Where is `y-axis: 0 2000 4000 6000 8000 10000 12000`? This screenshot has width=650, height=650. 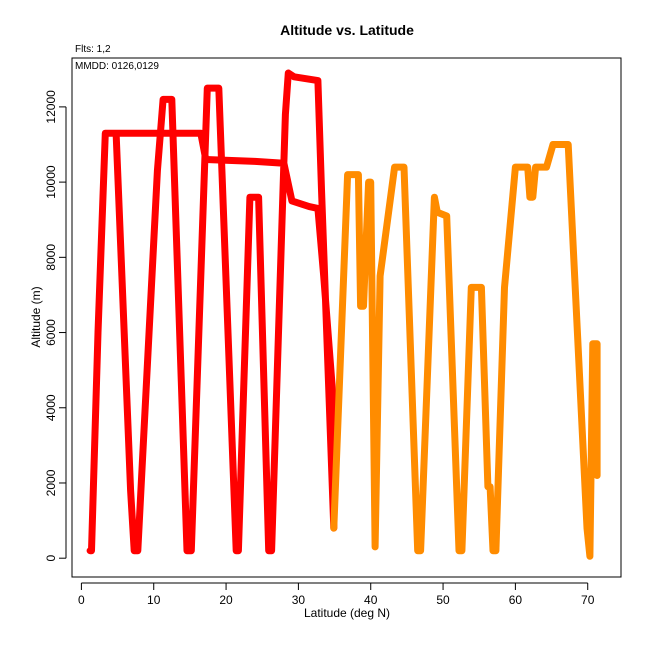 y-axis: 0 2000 4000 6000 8000 10000 12000 is located at coordinates (55, 326).